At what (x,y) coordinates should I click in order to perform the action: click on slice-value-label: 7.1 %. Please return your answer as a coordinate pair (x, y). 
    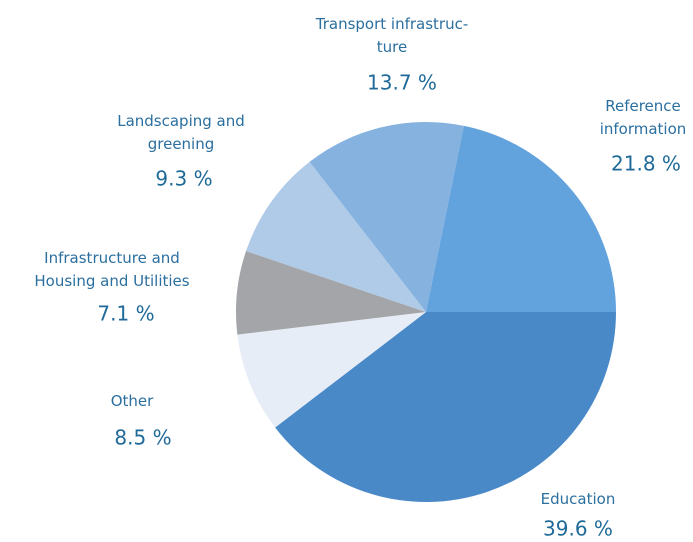
    Looking at the image, I should click on (125, 314).